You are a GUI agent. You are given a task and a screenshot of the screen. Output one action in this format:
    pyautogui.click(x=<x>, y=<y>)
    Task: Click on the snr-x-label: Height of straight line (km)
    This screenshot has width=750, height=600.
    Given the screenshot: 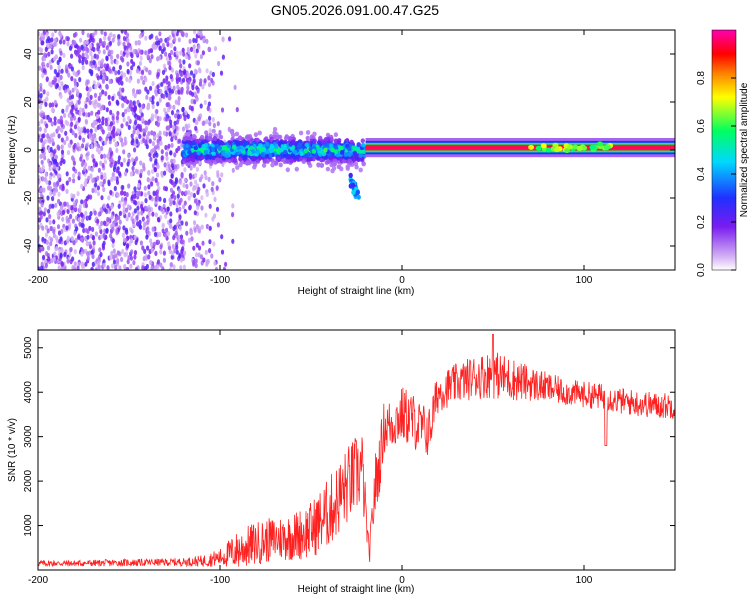 What is the action you would take?
    pyautogui.click(x=356, y=589)
    